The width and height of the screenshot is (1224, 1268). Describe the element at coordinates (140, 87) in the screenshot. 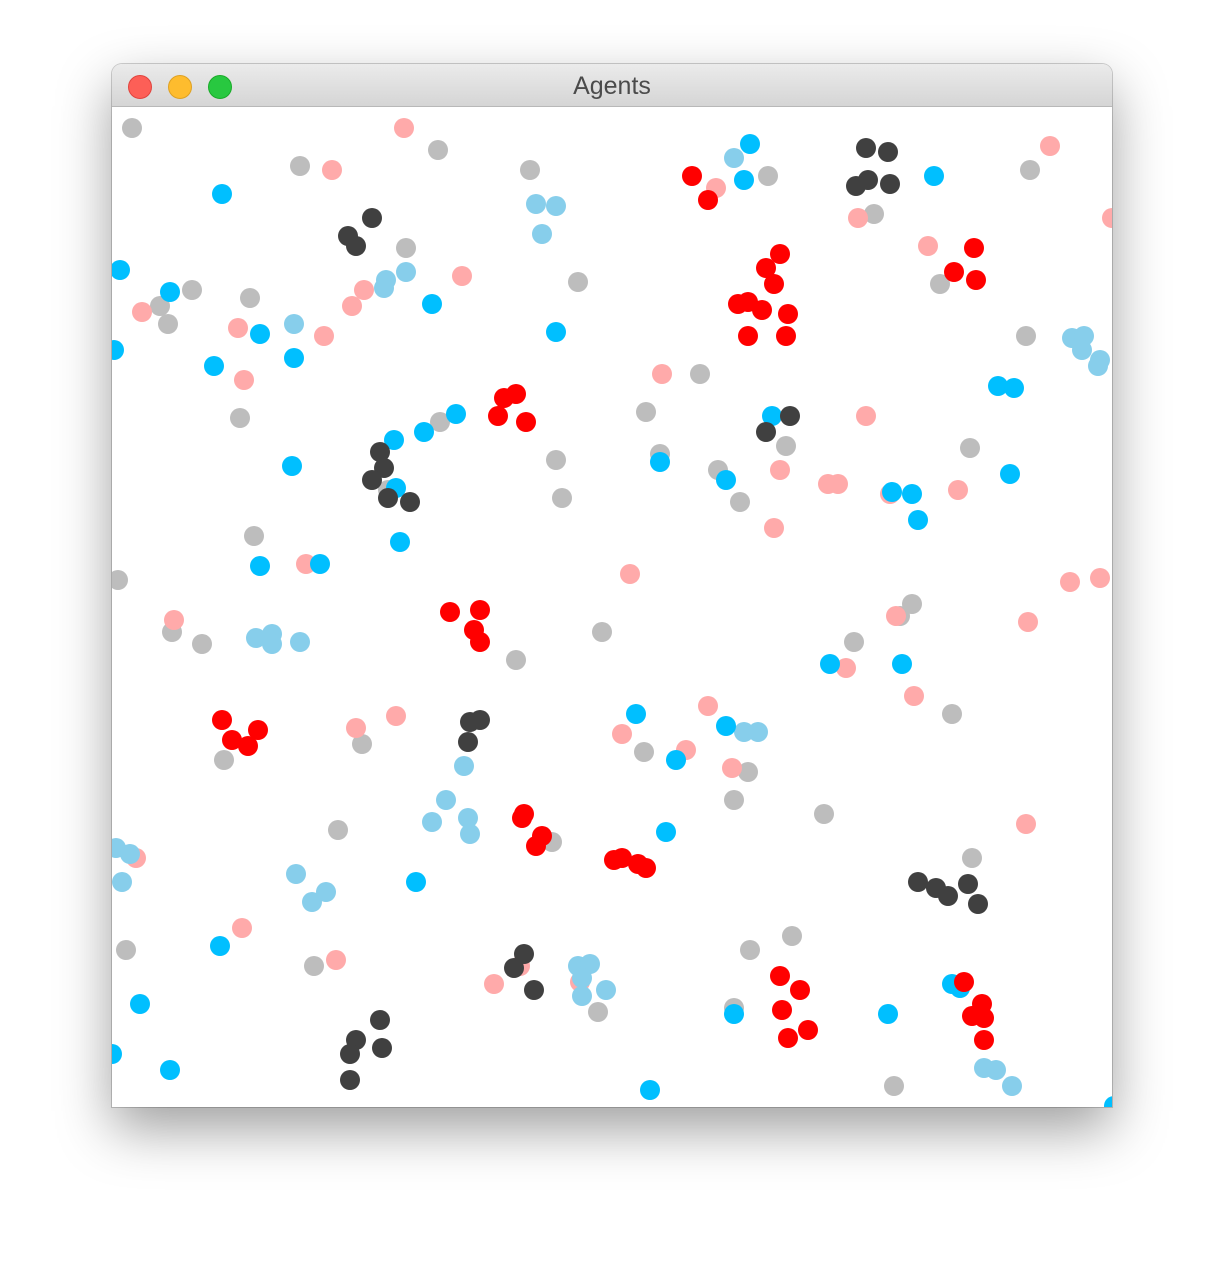

I see `close-window-button` at that location.